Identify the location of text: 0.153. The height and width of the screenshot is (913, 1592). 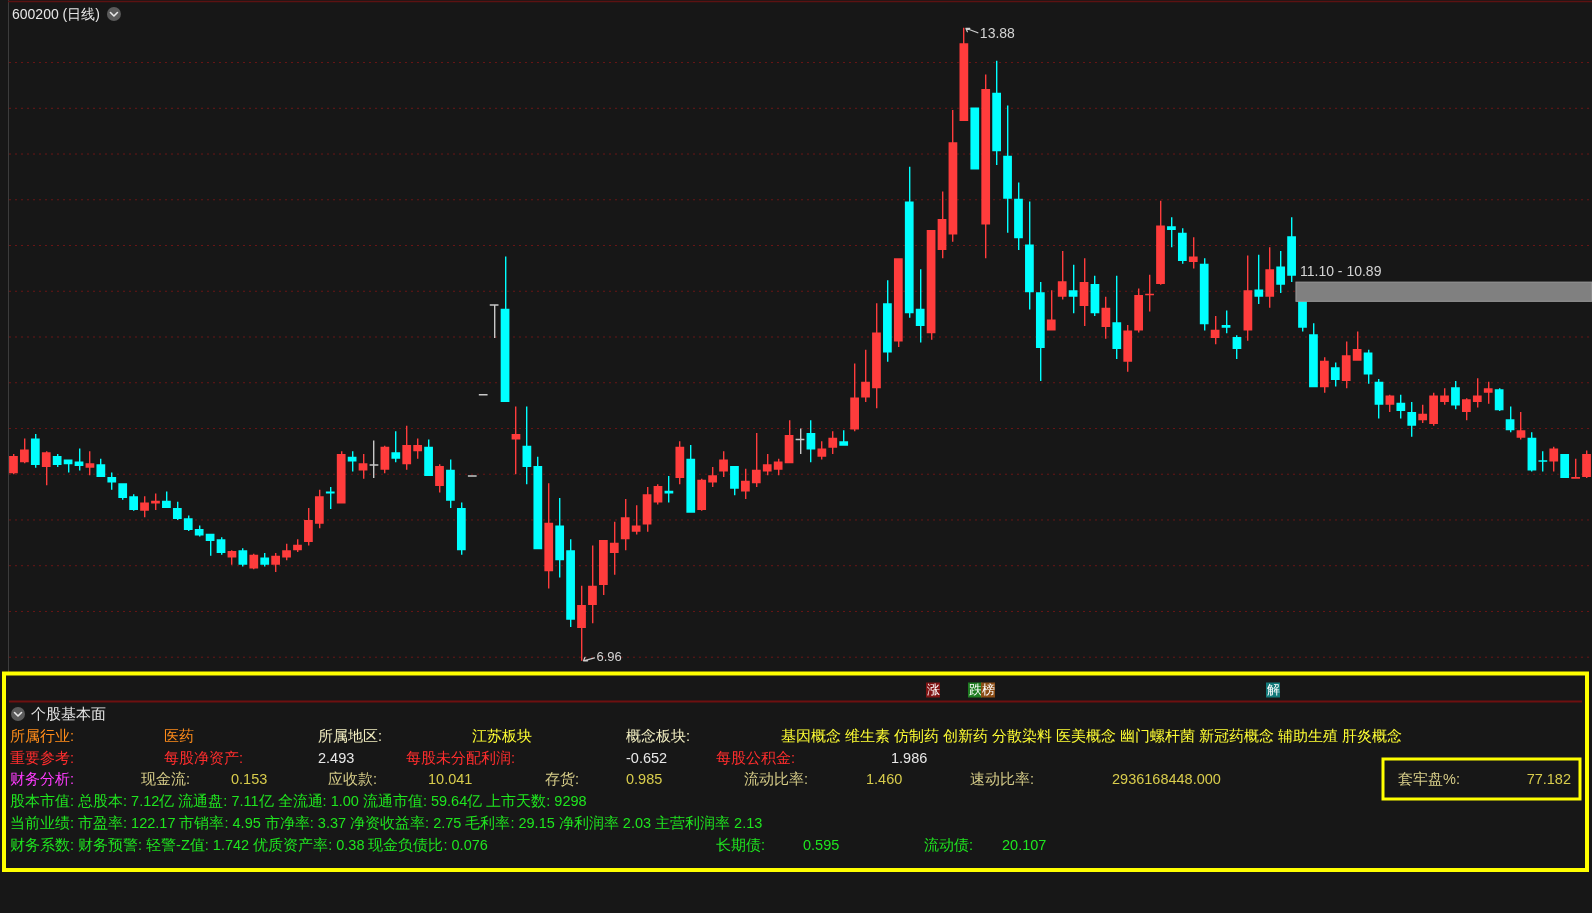
(249, 779).